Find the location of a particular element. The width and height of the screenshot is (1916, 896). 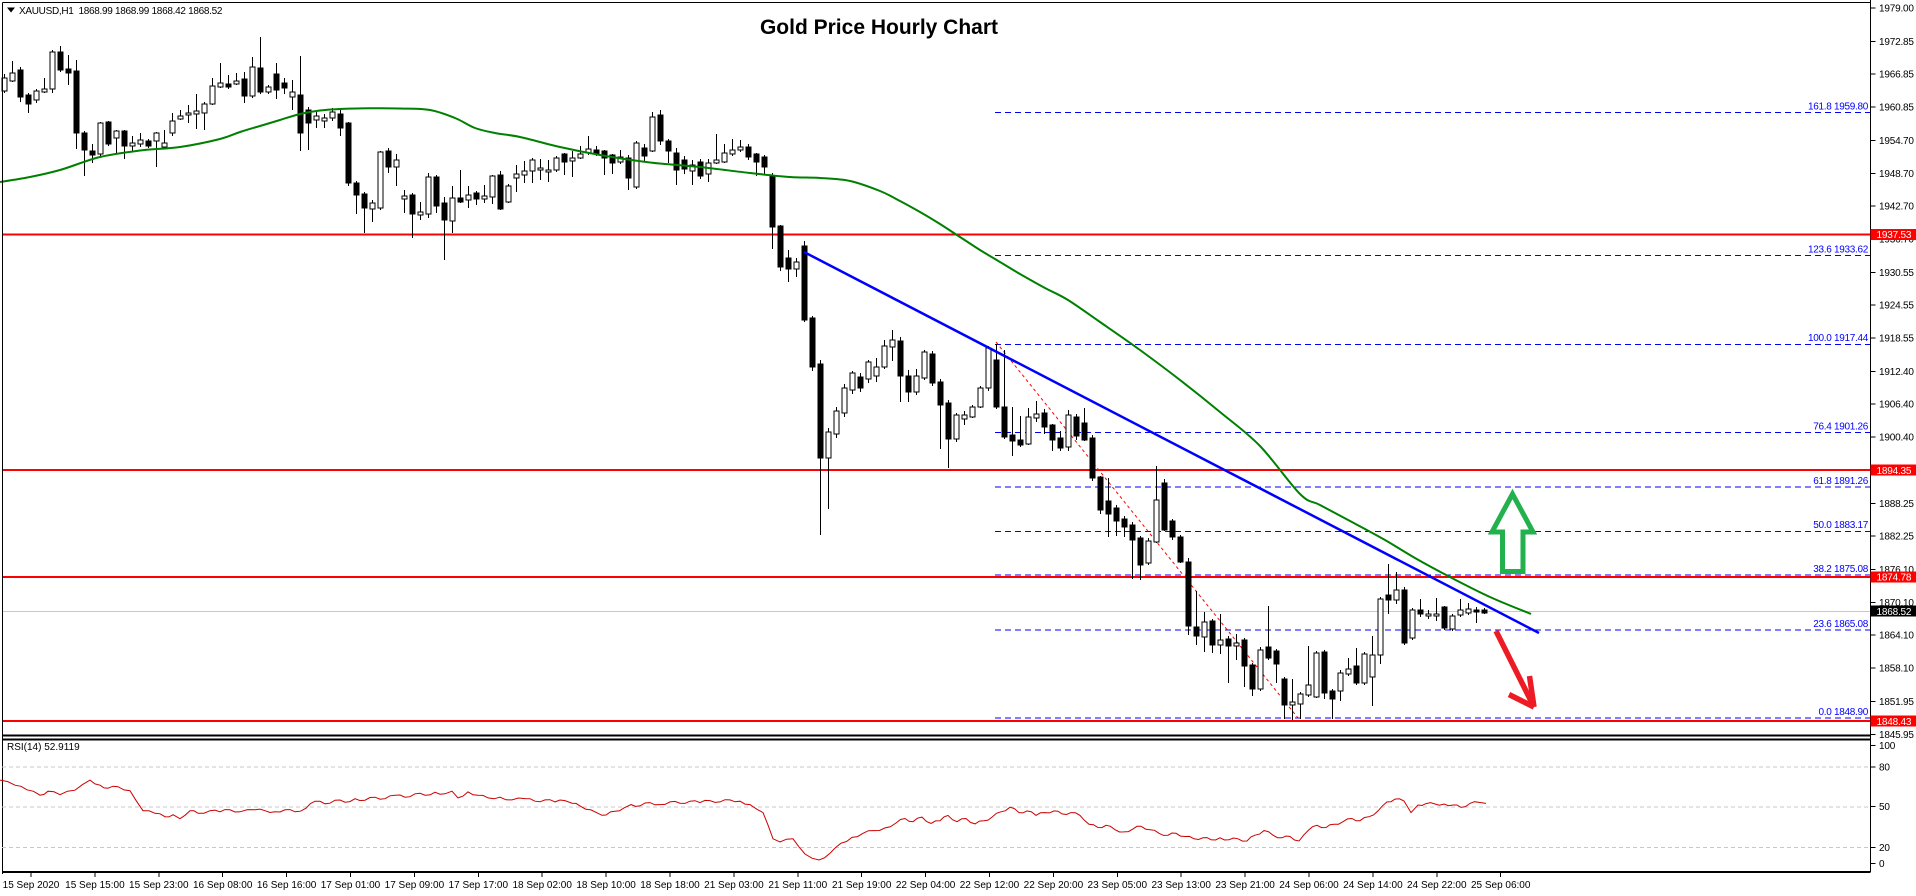

svg-text: 24 Sep 22:00 is located at coordinates (1437, 885).